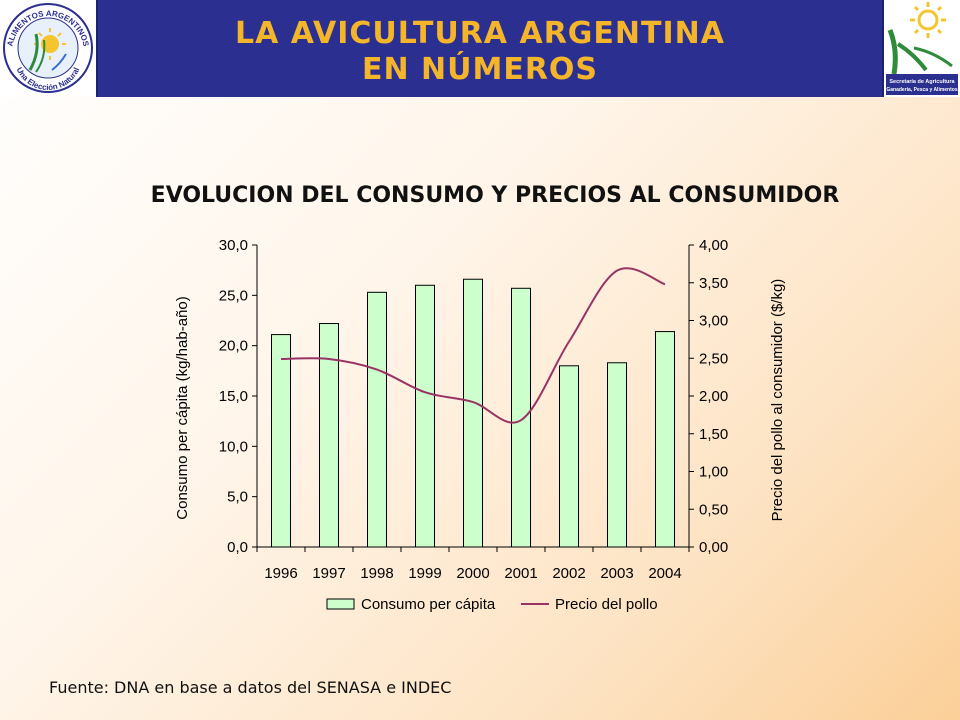  Describe the element at coordinates (777, 400) in the screenshot. I see `right-axis-title: Precio del pollo al consumidor ($/kg)` at that location.